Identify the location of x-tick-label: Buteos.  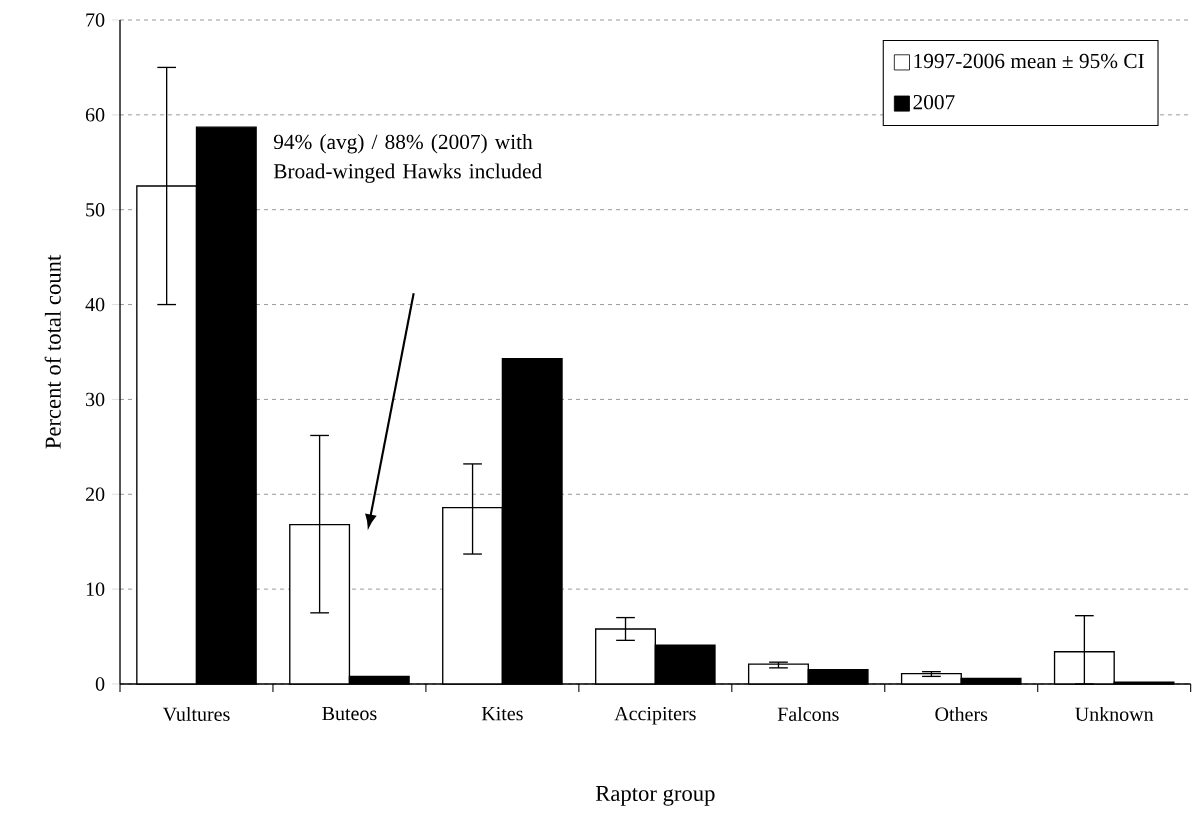
(349, 713).